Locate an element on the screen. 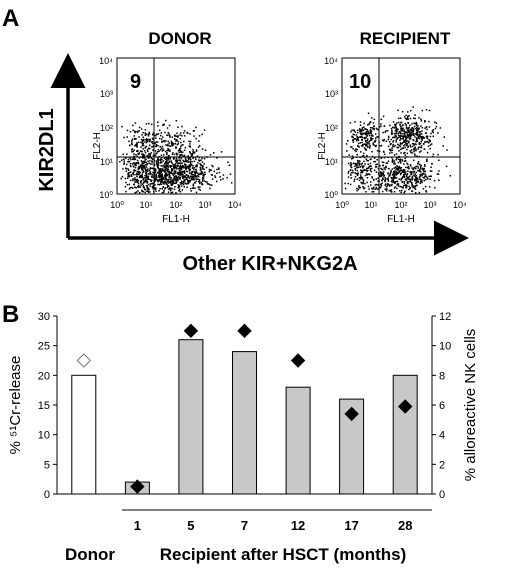  marker-donor is located at coordinates (83, 360).